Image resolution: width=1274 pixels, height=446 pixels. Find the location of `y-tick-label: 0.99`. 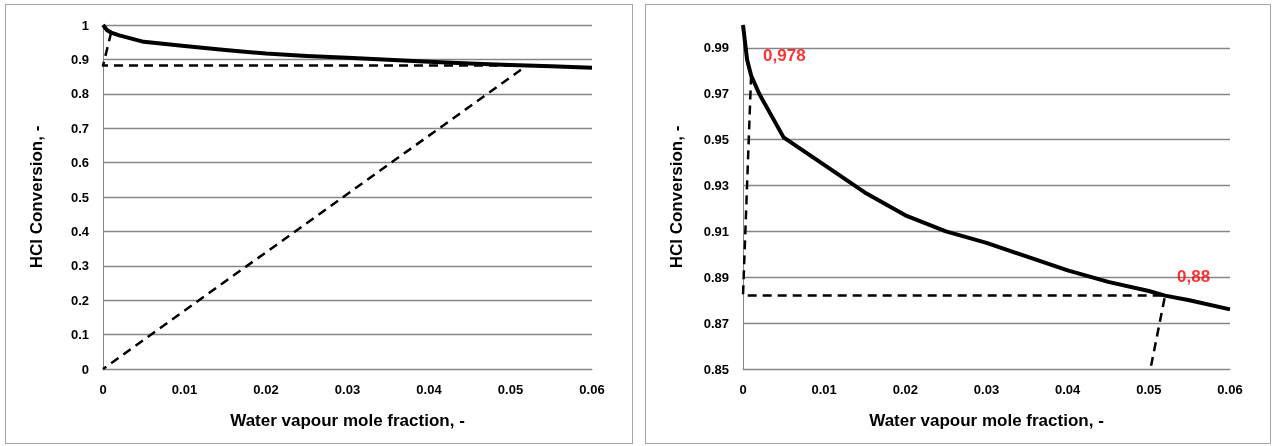

y-tick-label: 0.99 is located at coordinates (716, 48).